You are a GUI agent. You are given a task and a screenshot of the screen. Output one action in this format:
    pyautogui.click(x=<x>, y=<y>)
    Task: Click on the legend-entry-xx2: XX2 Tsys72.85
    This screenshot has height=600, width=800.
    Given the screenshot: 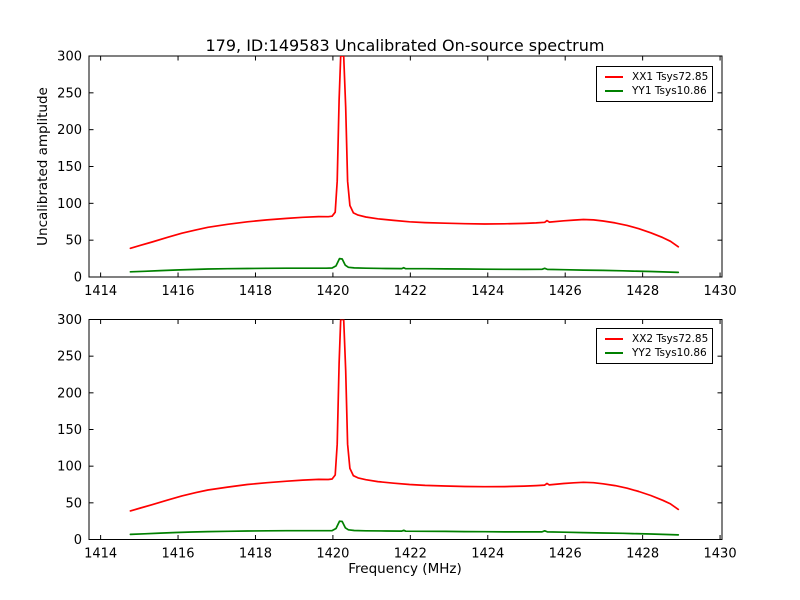 What is the action you would take?
    pyautogui.click(x=654, y=339)
    